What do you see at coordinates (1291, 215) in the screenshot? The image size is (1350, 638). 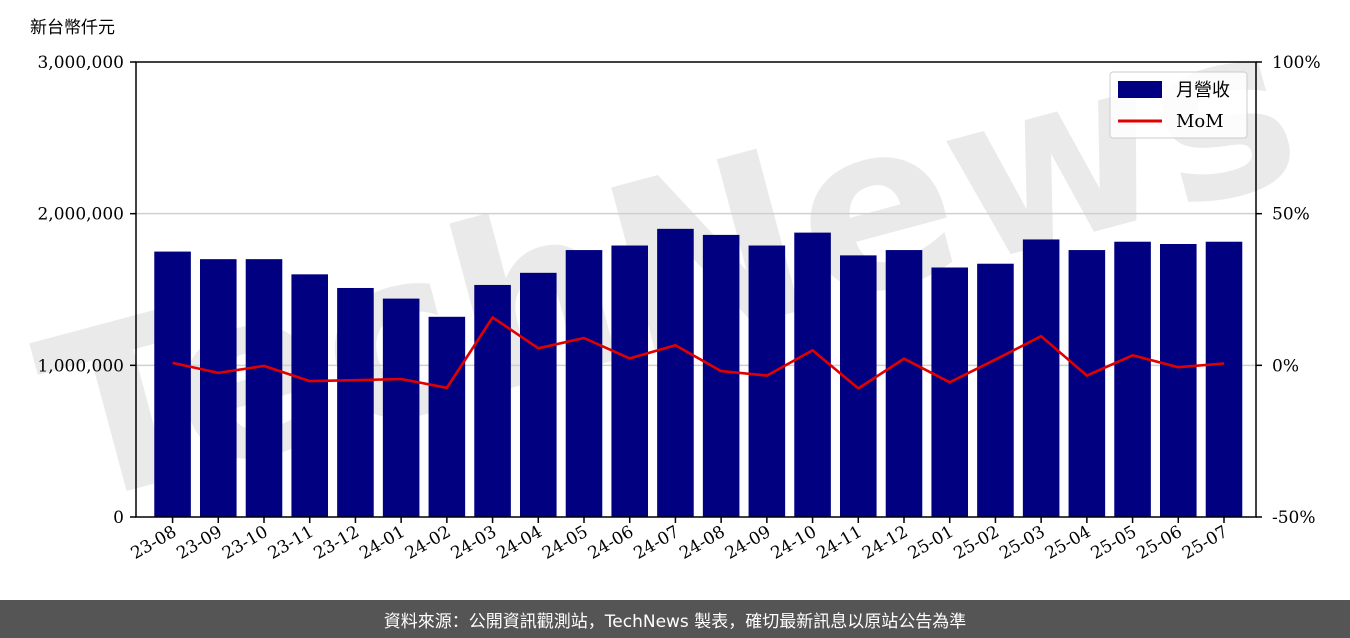 I see `y-right-tick-label: 50%` at bounding box center [1291, 215].